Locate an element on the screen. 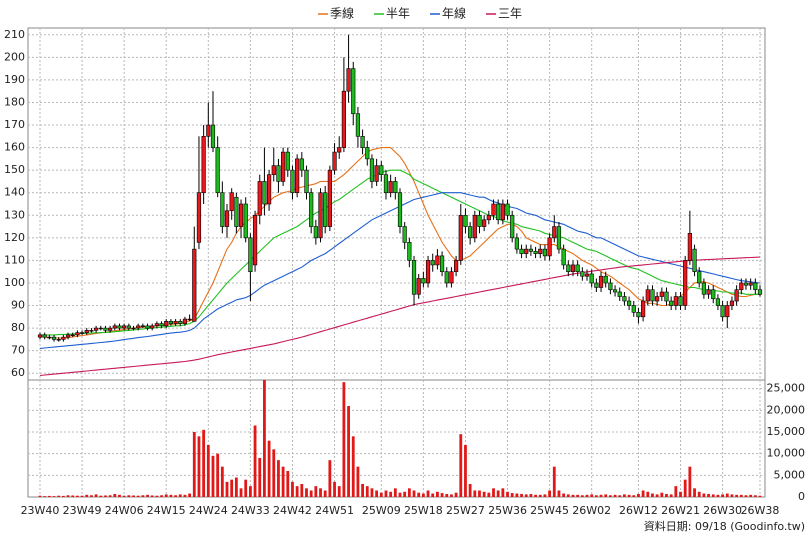  y-tick-label: 200 is located at coordinates (14, 56).